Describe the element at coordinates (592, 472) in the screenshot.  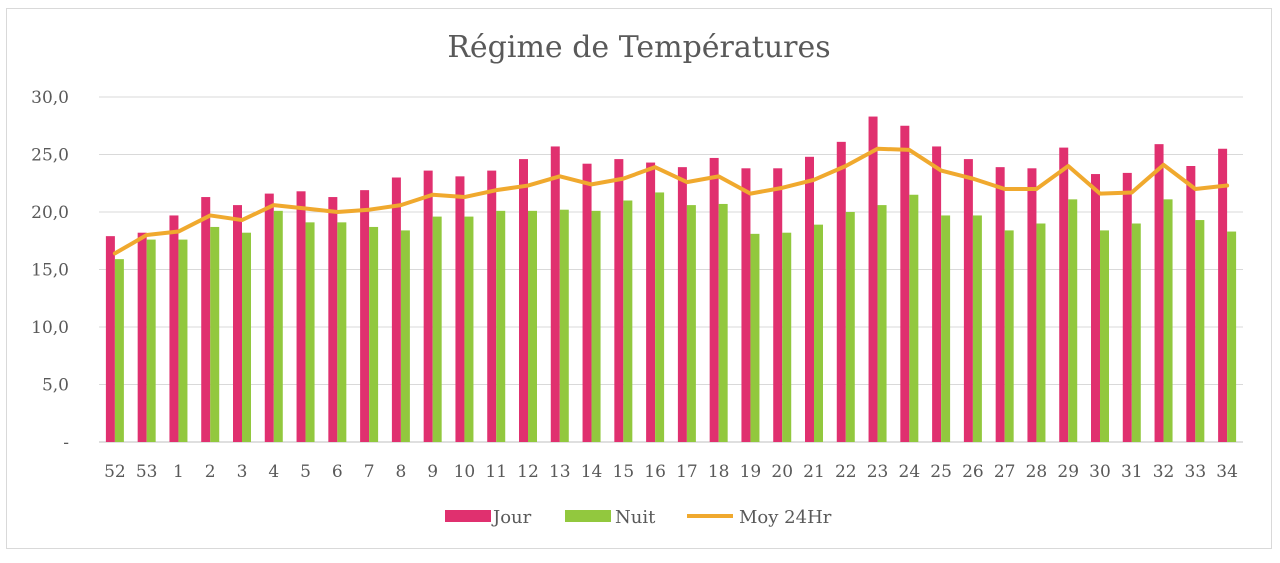
I see `x-tick-label: 14` at that location.